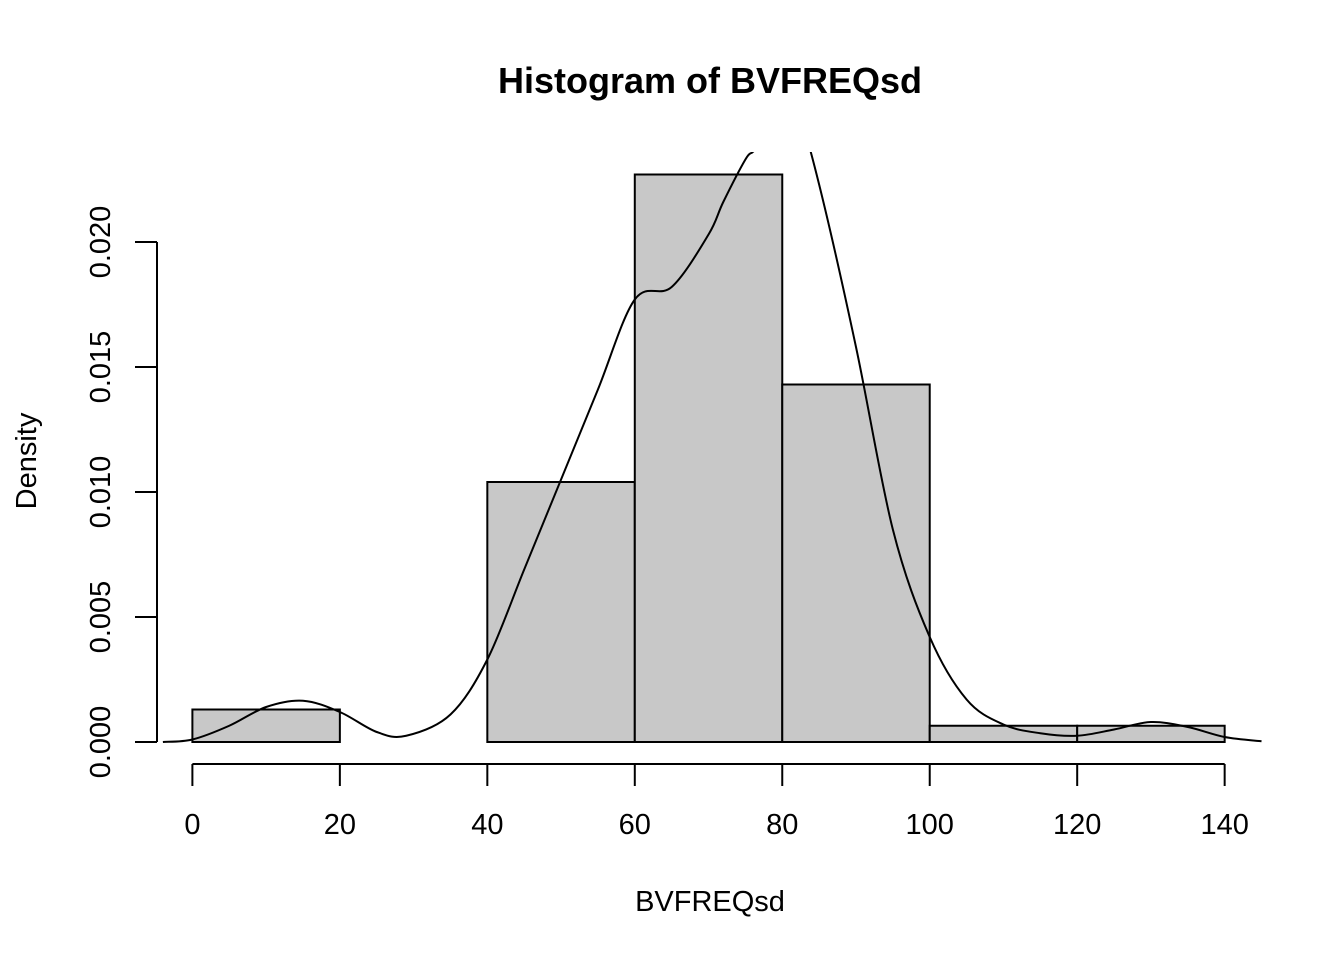  I want to click on x-tick-label-20: 20, so click(340, 825).